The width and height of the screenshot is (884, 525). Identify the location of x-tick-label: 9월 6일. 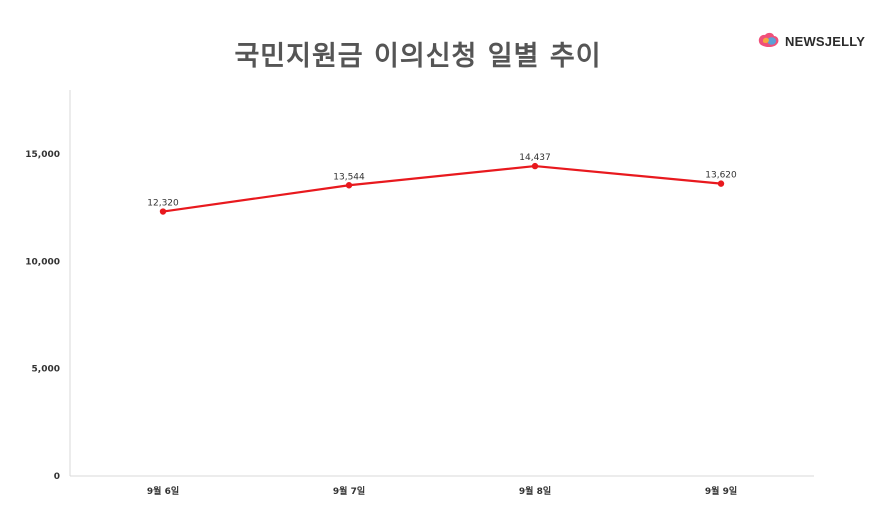
(163, 491).